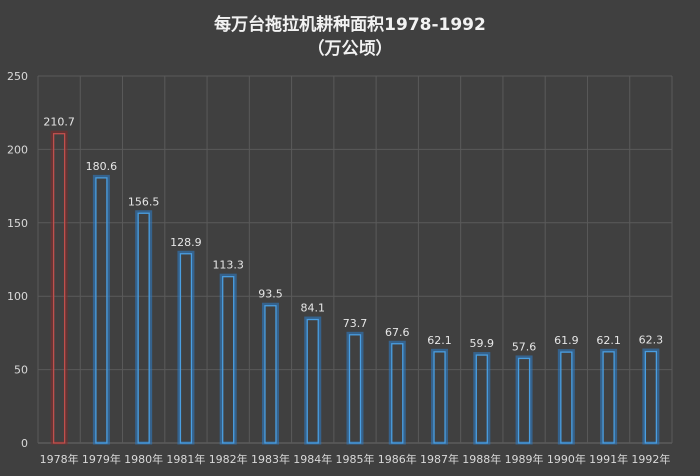 This screenshot has height=476, width=700. Describe the element at coordinates (17, 296) in the screenshot. I see `y-tick-label: 100` at that location.